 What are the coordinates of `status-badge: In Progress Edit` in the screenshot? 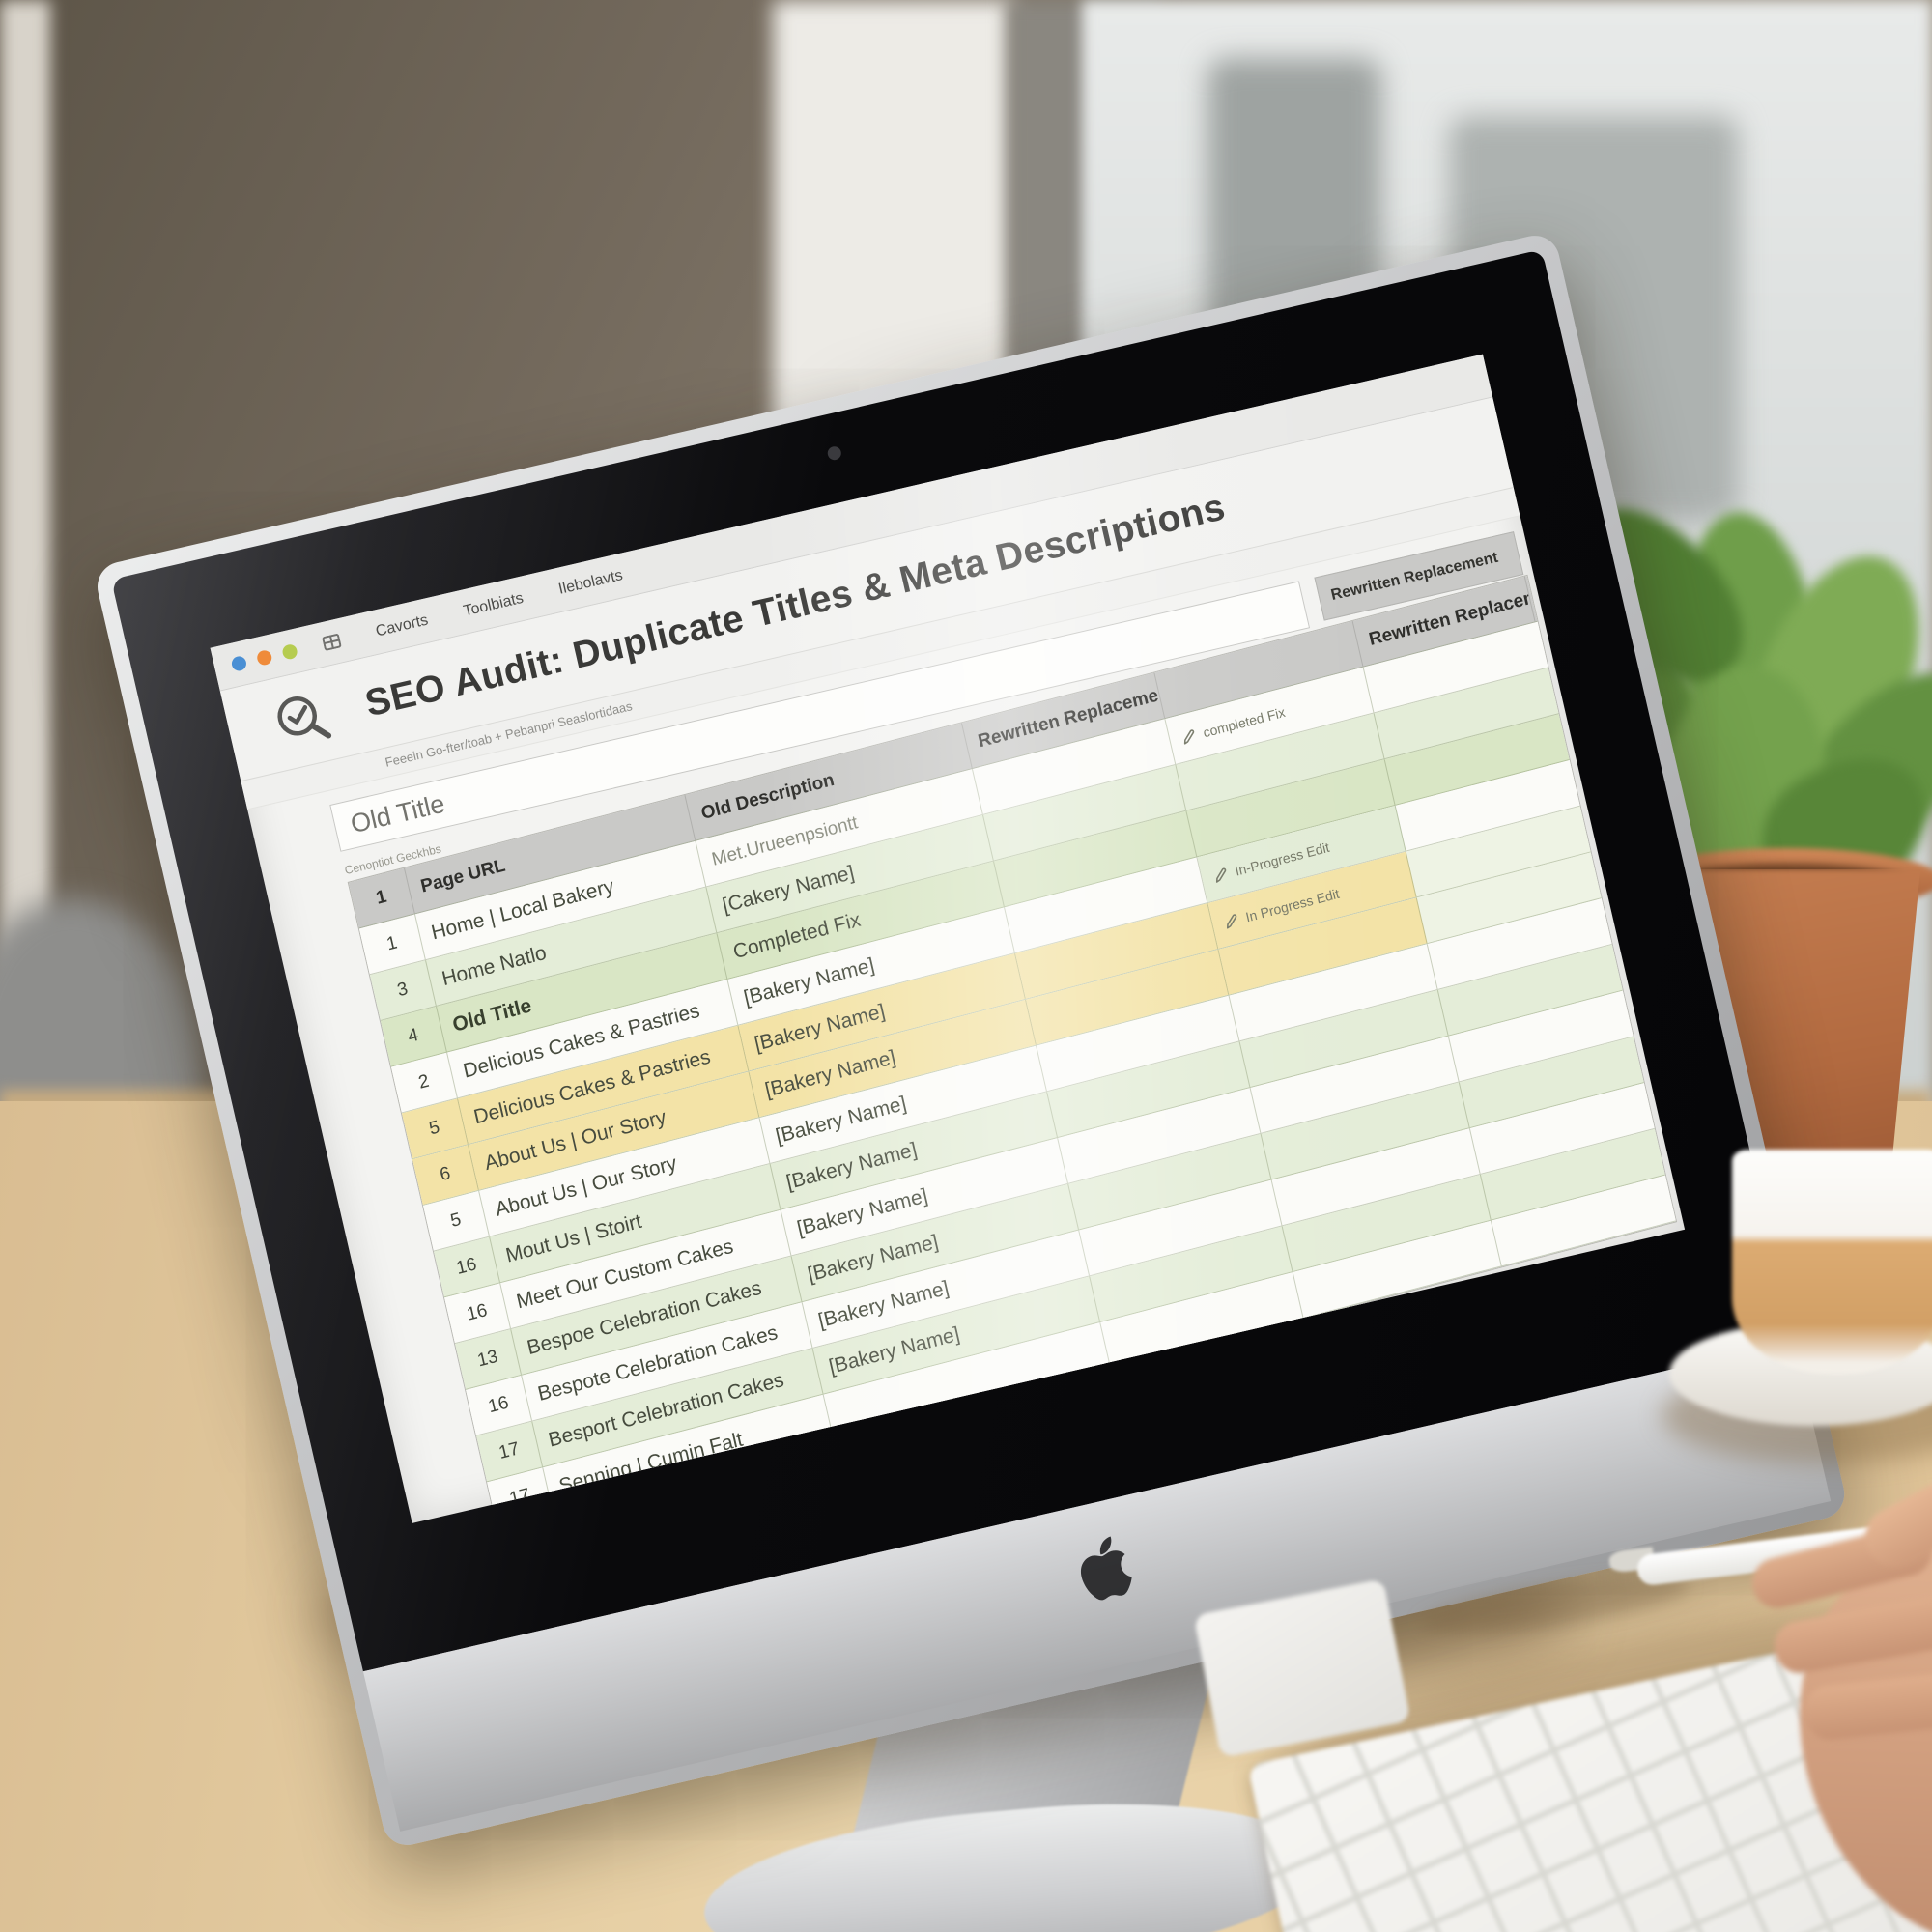 It's located at (1282, 908).